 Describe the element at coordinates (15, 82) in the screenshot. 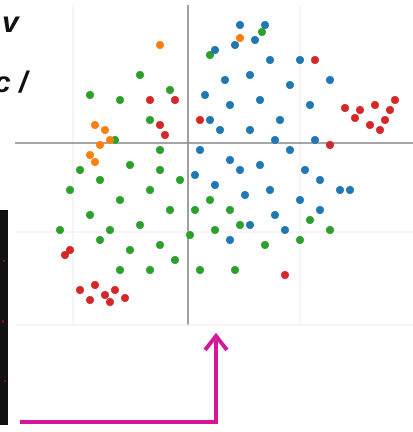

I see `annotation: c /` at that location.